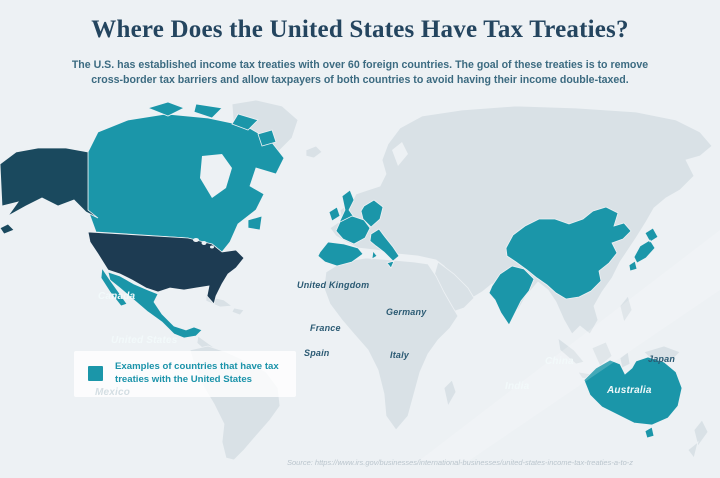 Image resolution: width=720 pixels, height=478 pixels. What do you see at coordinates (643, 249) in the screenshot?
I see `japan-shape` at bounding box center [643, 249].